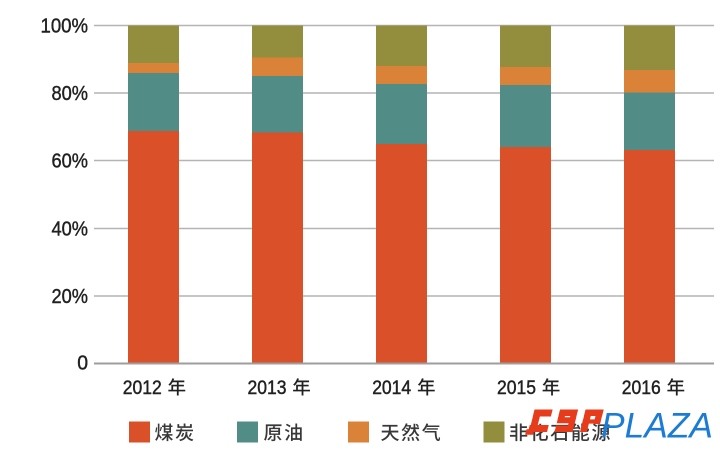 The width and height of the screenshot is (720, 451). What do you see at coordinates (657, 426) in the screenshot?
I see `svg-text: PLAZA` at bounding box center [657, 426].